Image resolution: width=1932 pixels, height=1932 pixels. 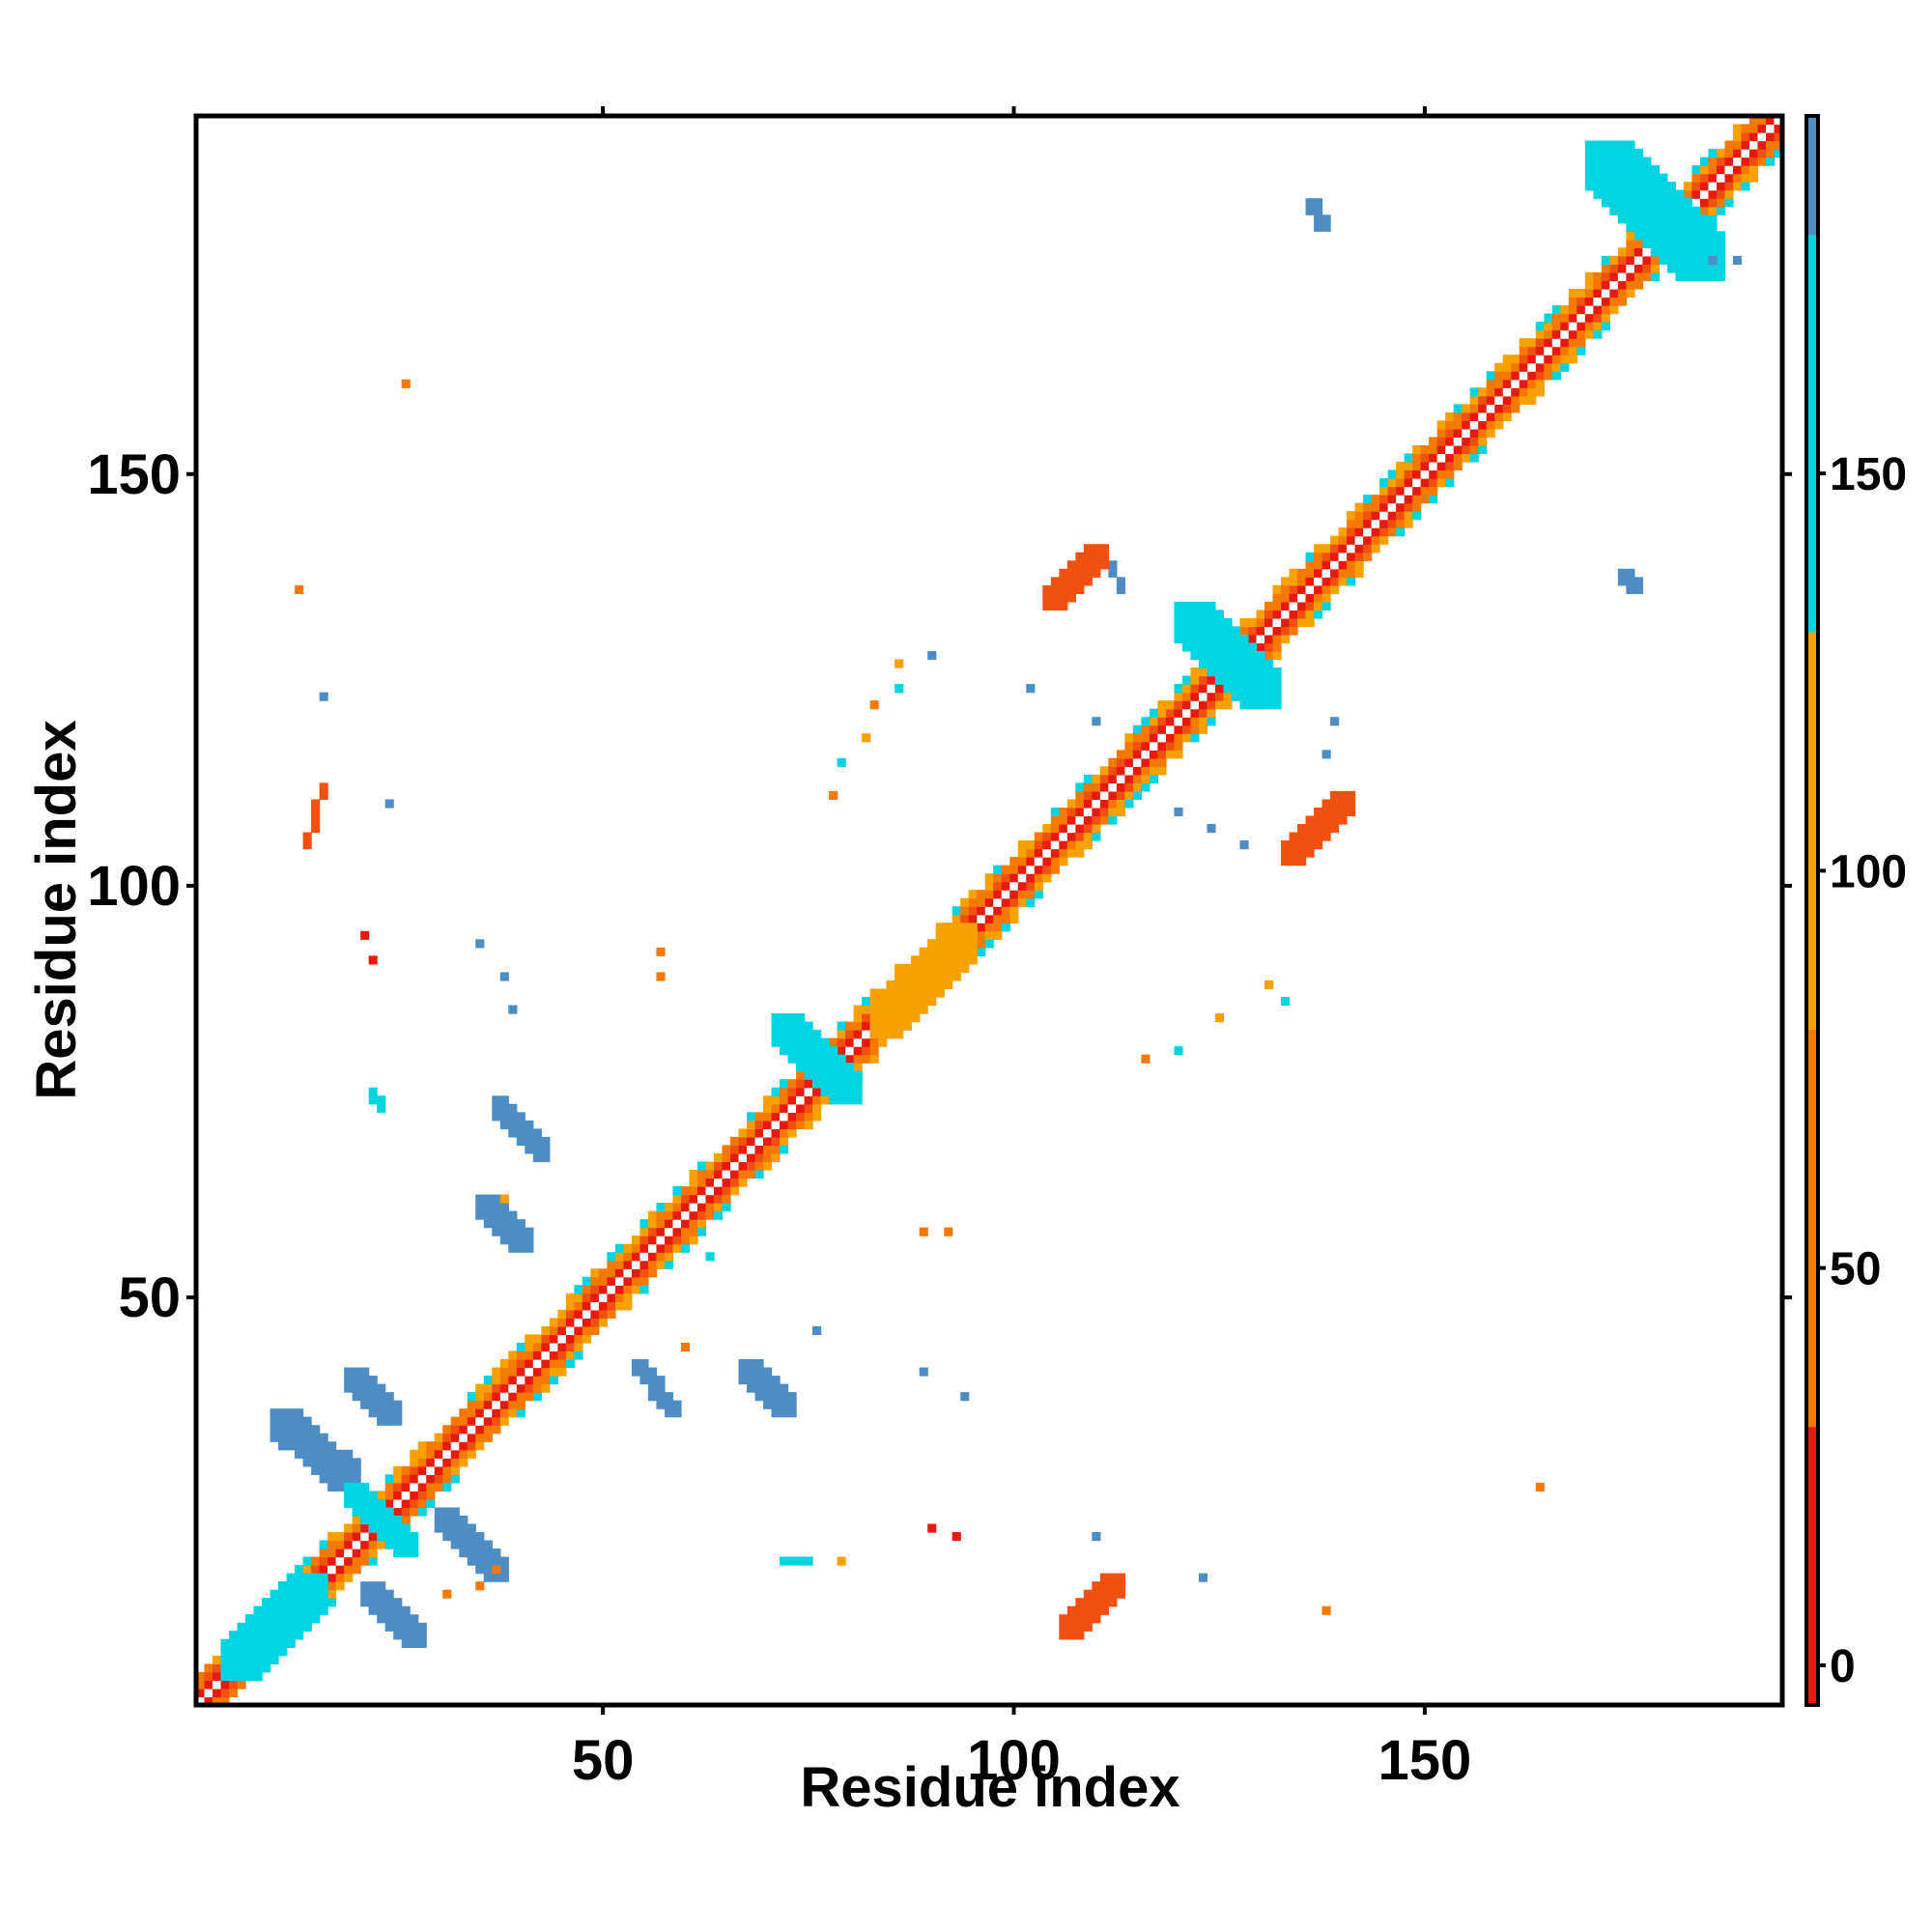 What do you see at coordinates (1326, 754) in the screenshot?
I see `contact-speck` at bounding box center [1326, 754].